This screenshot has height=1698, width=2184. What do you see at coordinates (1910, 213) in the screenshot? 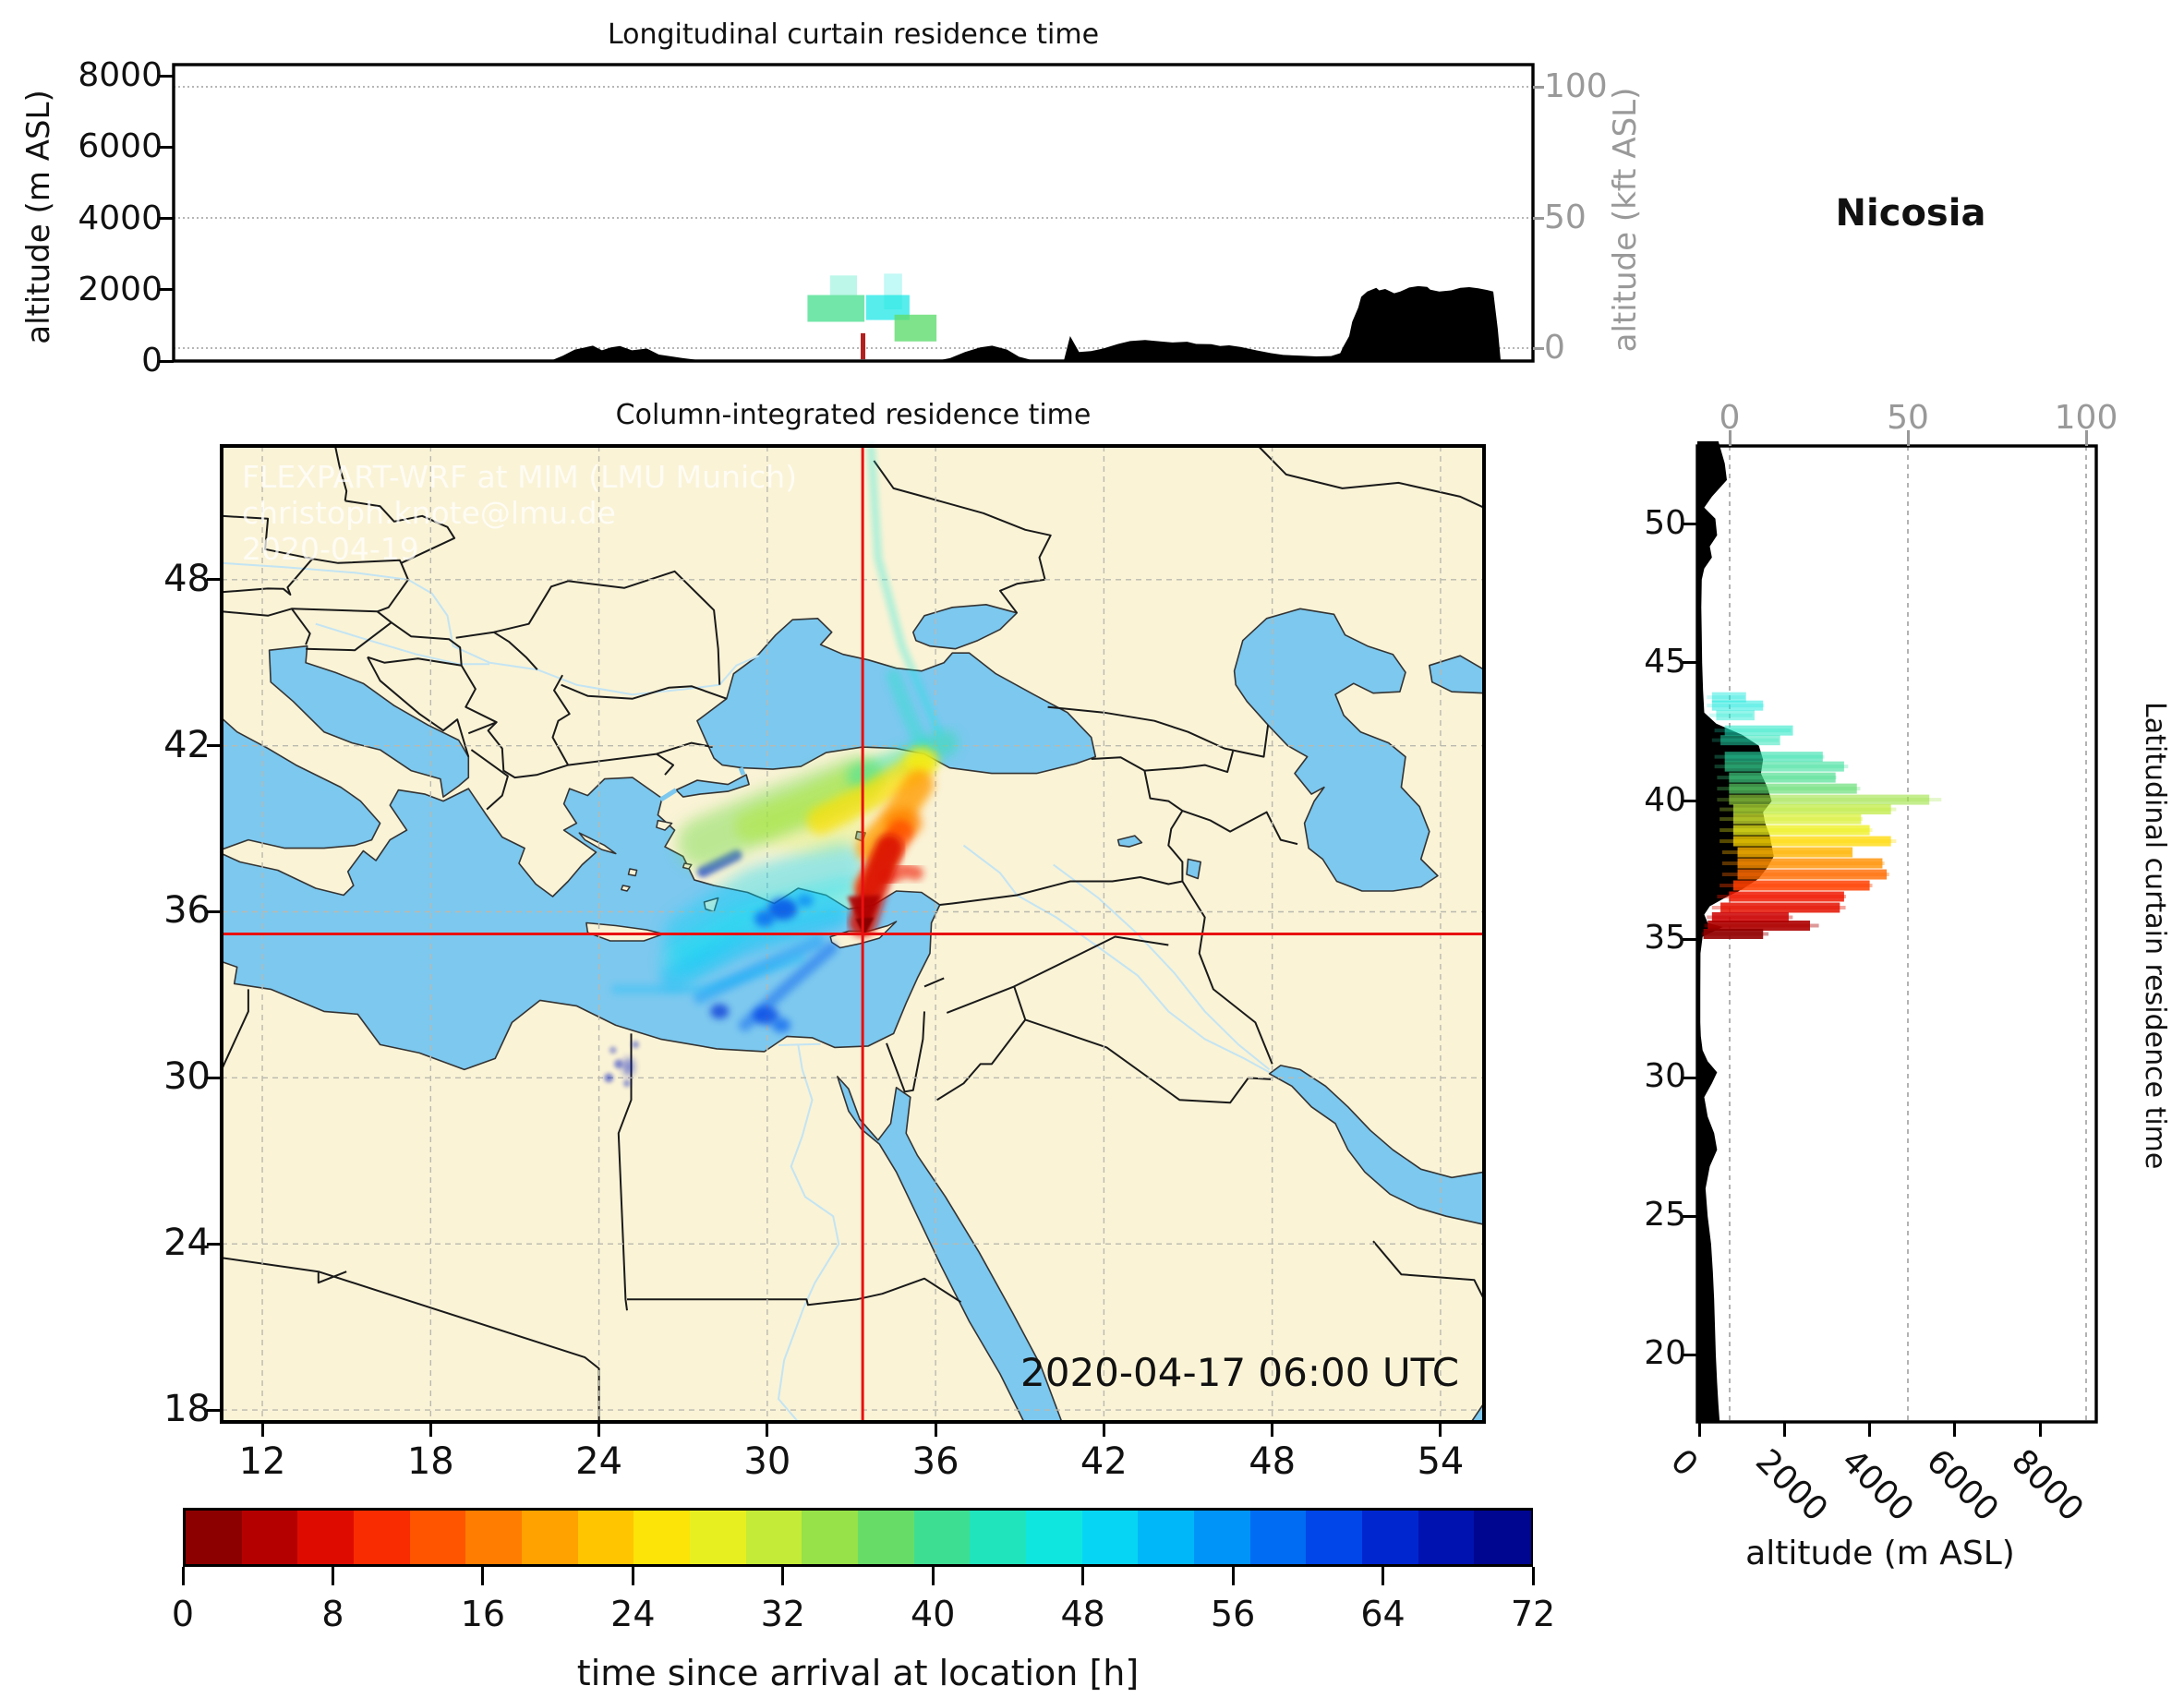
I see `station-name: Nicosia` at bounding box center [1910, 213].